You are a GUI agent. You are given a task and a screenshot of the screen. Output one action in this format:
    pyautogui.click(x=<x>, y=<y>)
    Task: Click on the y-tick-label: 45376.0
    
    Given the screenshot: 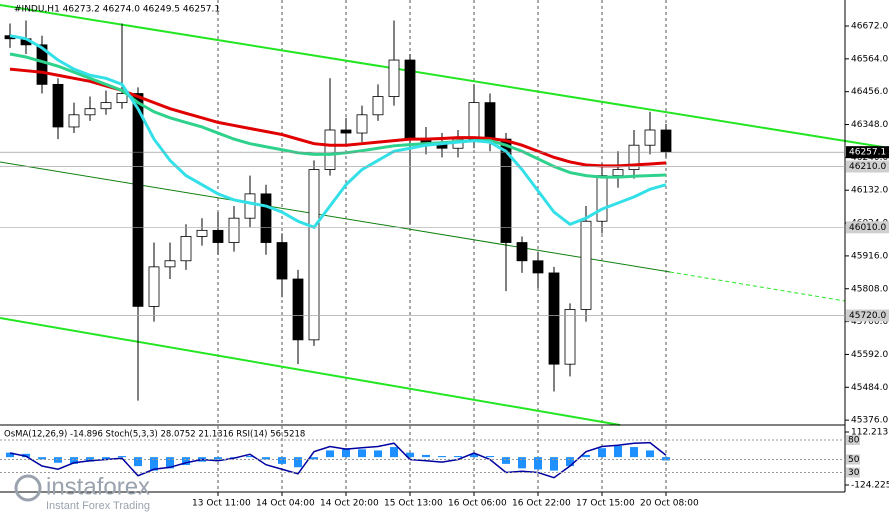 What is the action you would take?
    pyautogui.click(x=869, y=421)
    